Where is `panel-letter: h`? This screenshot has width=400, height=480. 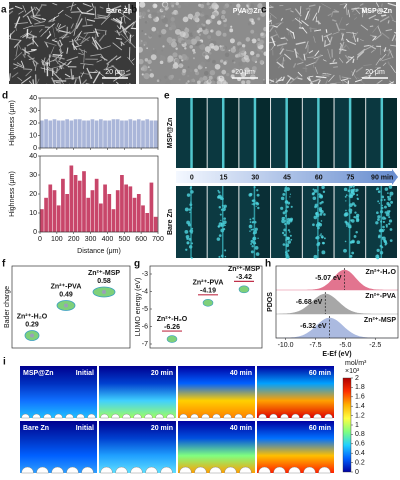 panel-letter: h is located at coordinates (268, 264).